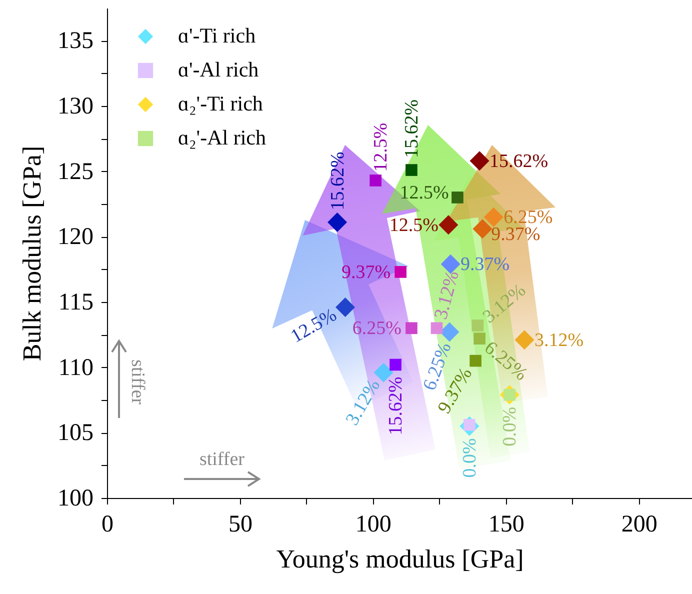  I want to click on x-tick-label: 200, so click(639, 525).